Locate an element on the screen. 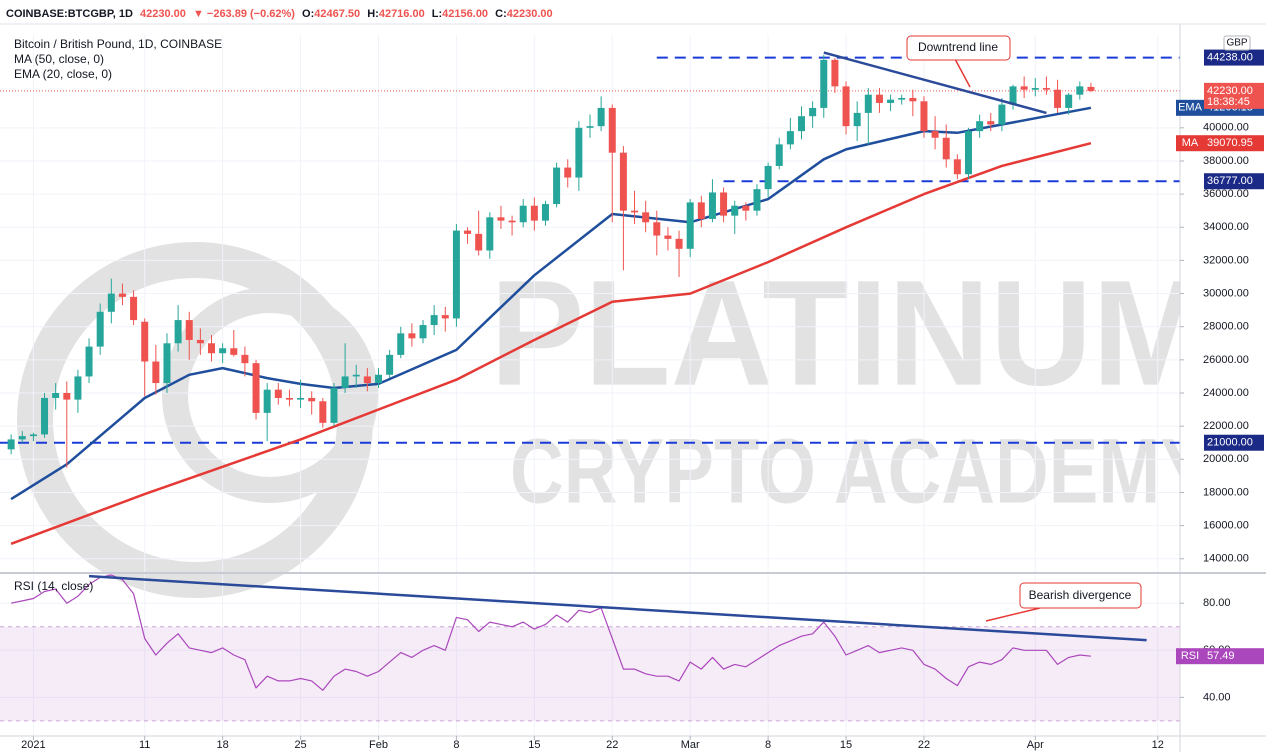 This screenshot has width=1266, height=752. y-tick-label: 26000.00 is located at coordinates (1226, 360).